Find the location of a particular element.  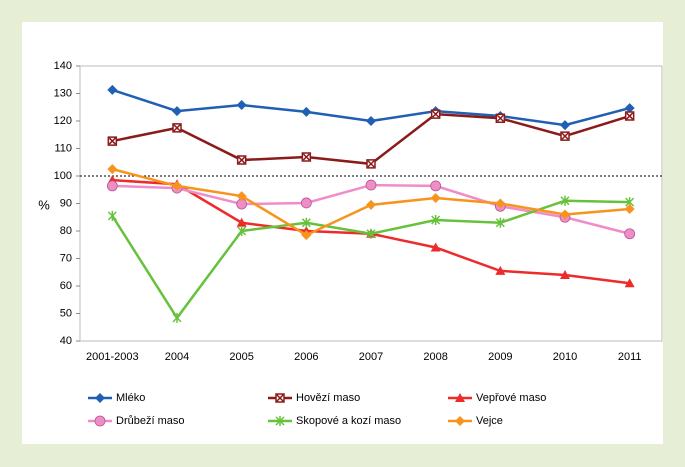

y-tick-label: 70 is located at coordinates (66, 258).